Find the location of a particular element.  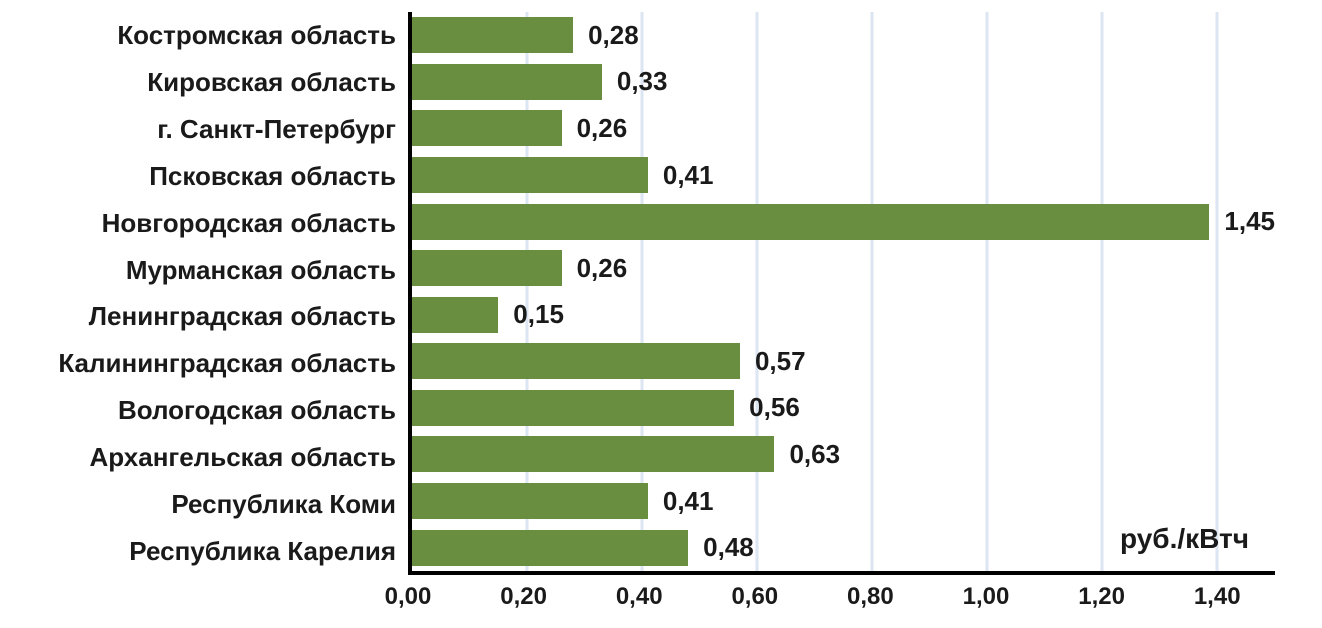

category-label: Кировская область is located at coordinates (271, 81).